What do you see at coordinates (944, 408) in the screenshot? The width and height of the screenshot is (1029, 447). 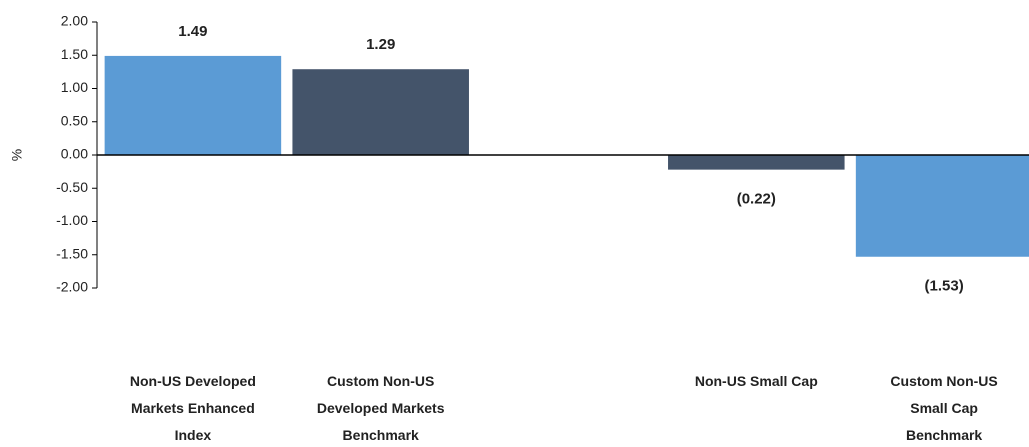 I see `x-tick-label: Custom Non-US Small Cap Benchmark` at bounding box center [944, 408].